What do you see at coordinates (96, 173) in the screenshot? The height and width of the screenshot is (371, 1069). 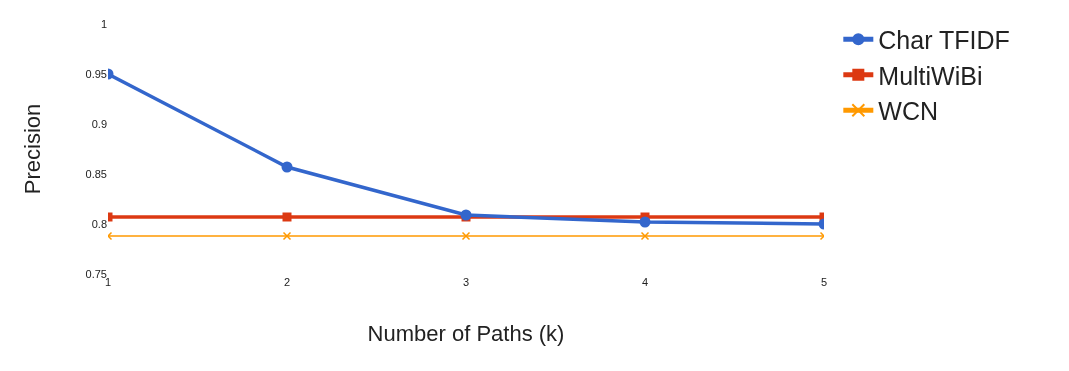 I see `y-tick-label: 0.85` at bounding box center [96, 173].